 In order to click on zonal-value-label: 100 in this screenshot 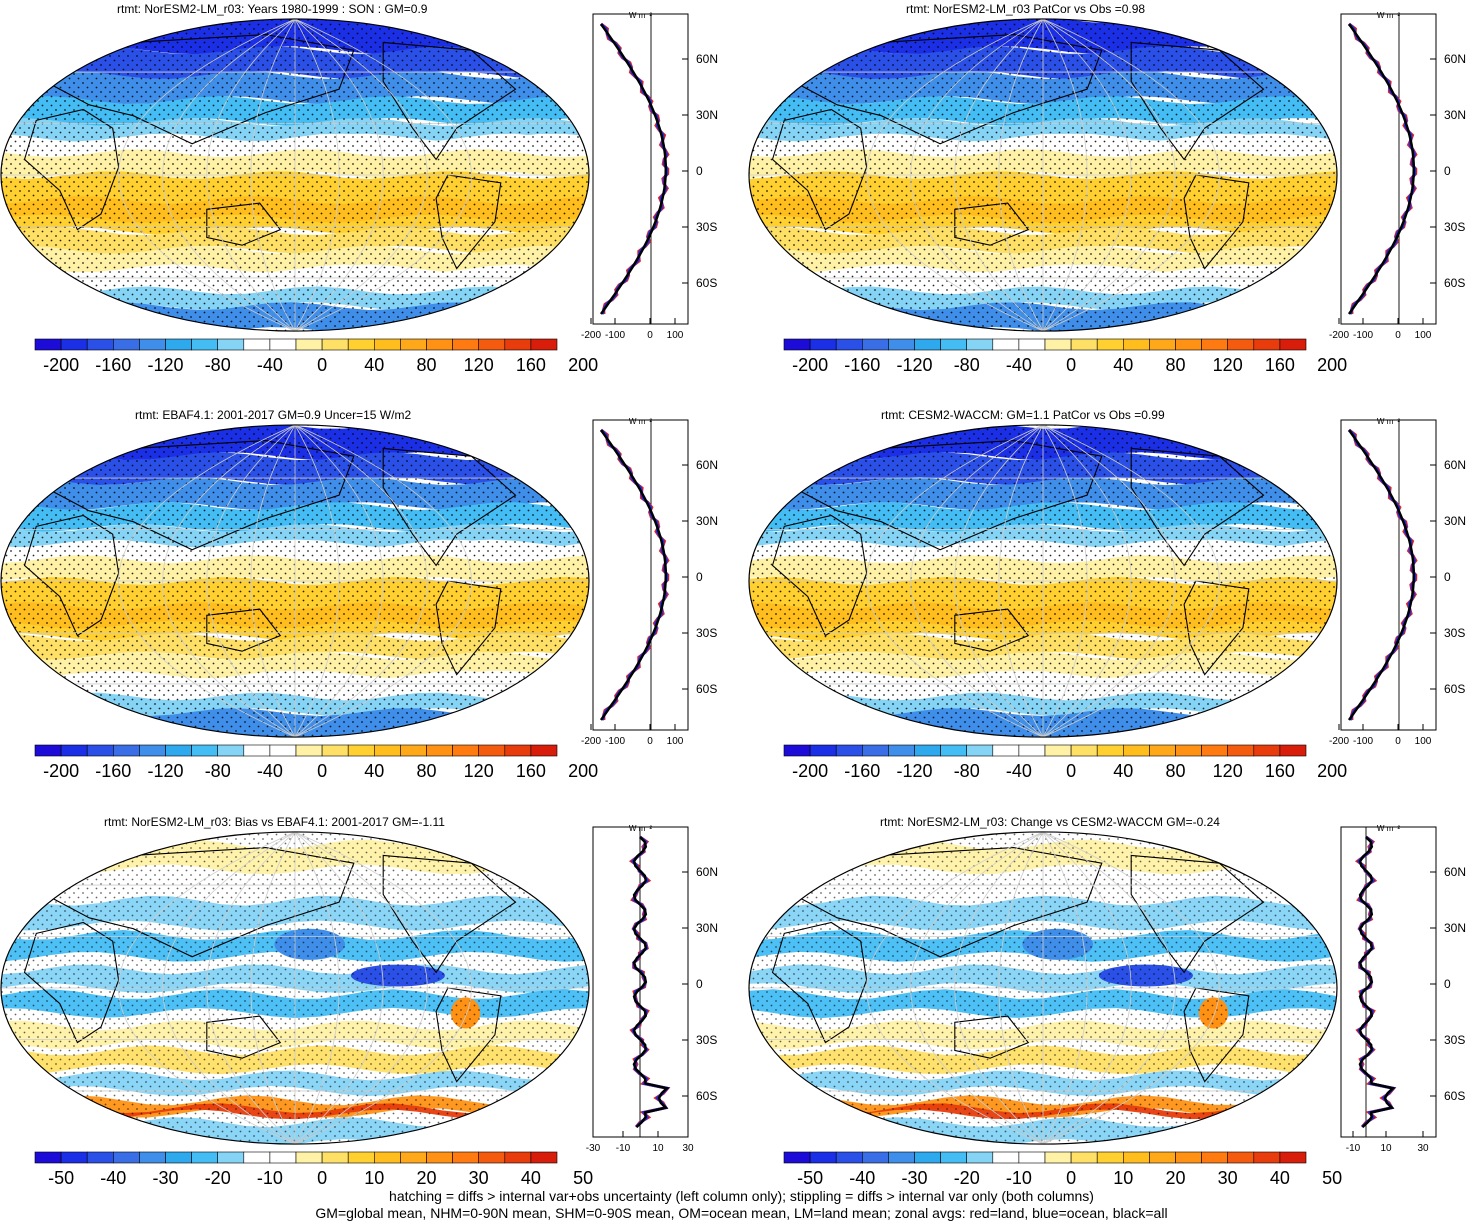, I will do `click(1423, 741)`.